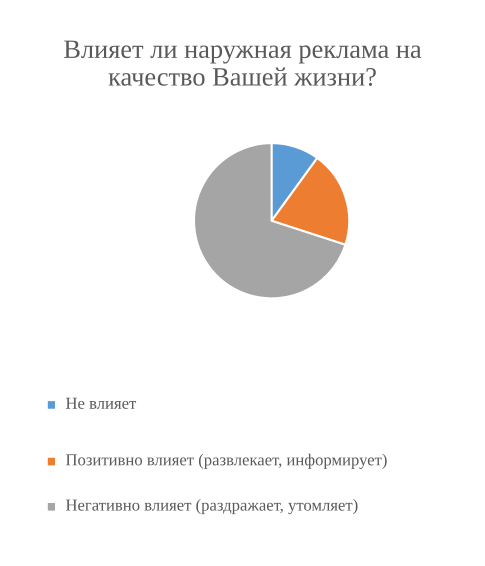  I want to click on legend-label: Позитивно влияет (развлекает, информирует), so click(226, 461).